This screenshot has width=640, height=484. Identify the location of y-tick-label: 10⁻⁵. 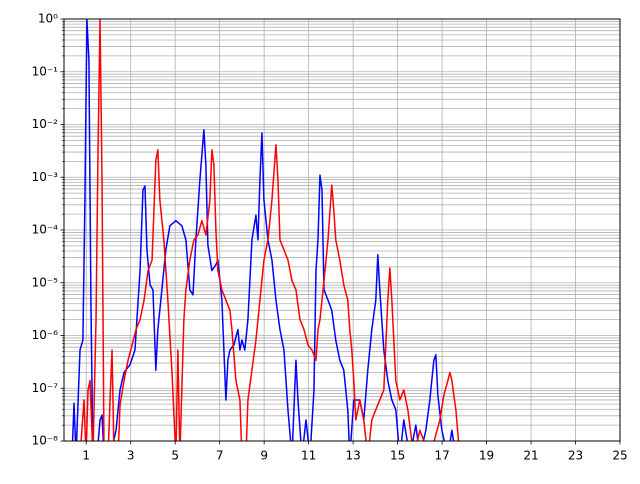
(45, 282).